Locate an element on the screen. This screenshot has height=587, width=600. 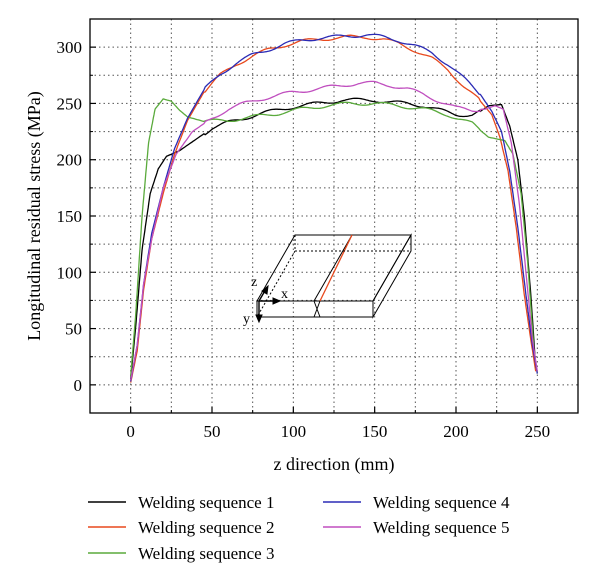
x-tick-label: 0 is located at coordinates (130, 431).